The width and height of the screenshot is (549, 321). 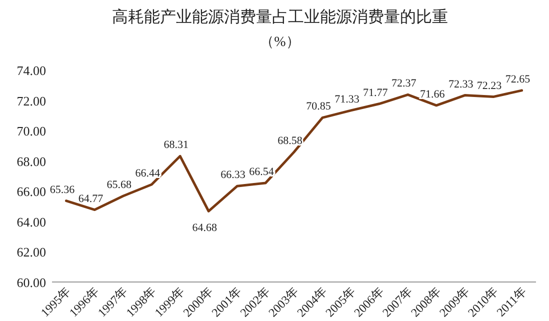 I want to click on data-label: 64.77, so click(x=91, y=198).